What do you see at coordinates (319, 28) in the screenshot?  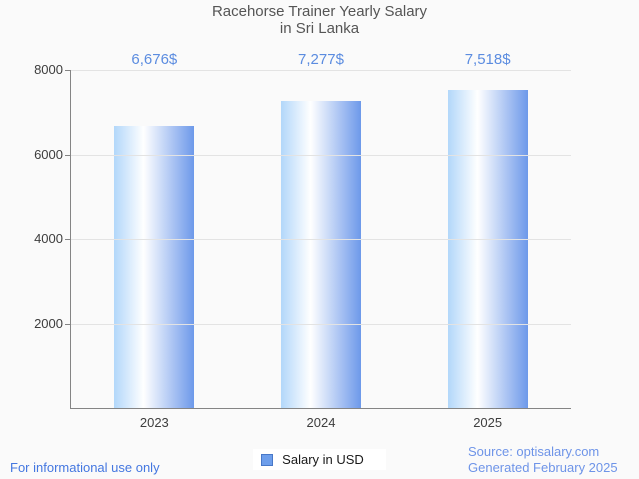 I see `chart-title-line2: in Sri Lanka` at bounding box center [319, 28].